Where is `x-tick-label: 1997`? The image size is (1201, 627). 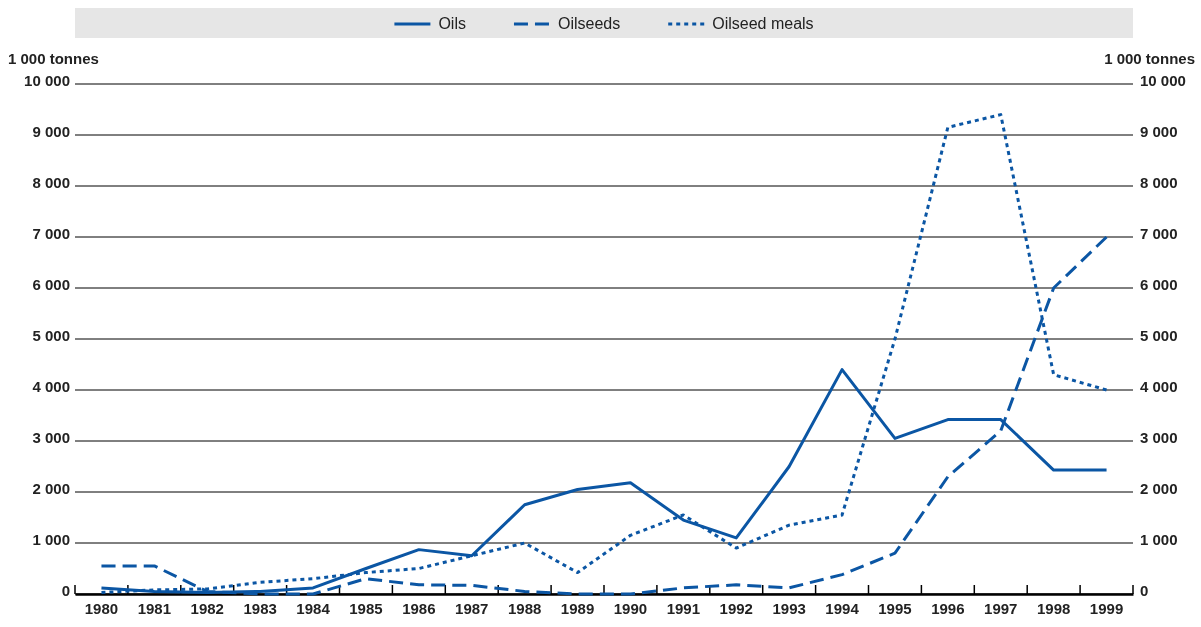 x-tick-label: 1997 is located at coordinates (1001, 608).